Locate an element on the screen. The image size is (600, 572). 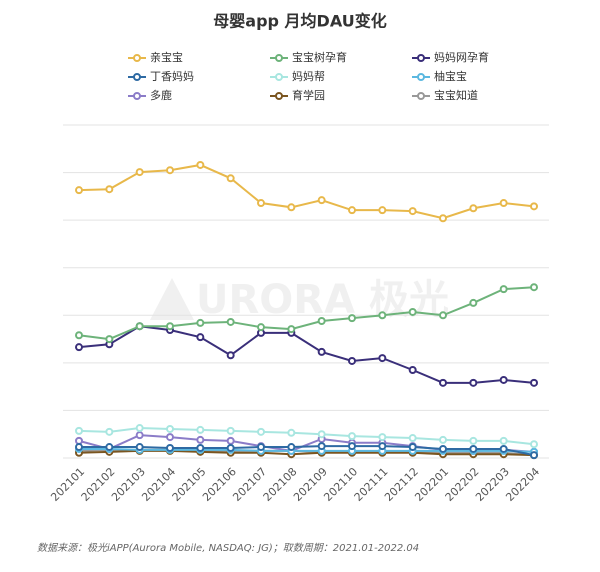
watermark-text: URORA 极光 is located at coordinates (322, 300).